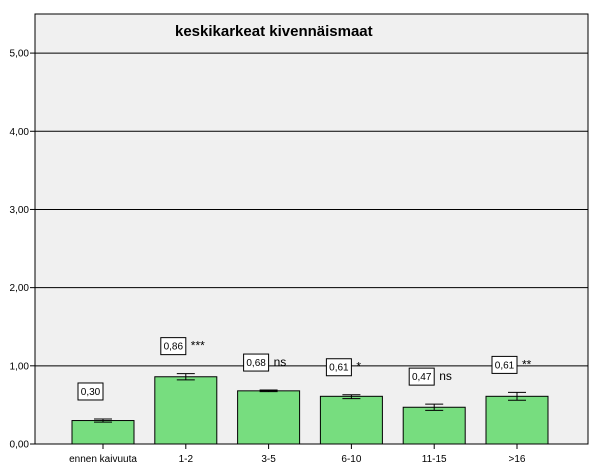  Describe the element at coordinates (198, 346) in the screenshot. I see `significance-label: ***` at that location.